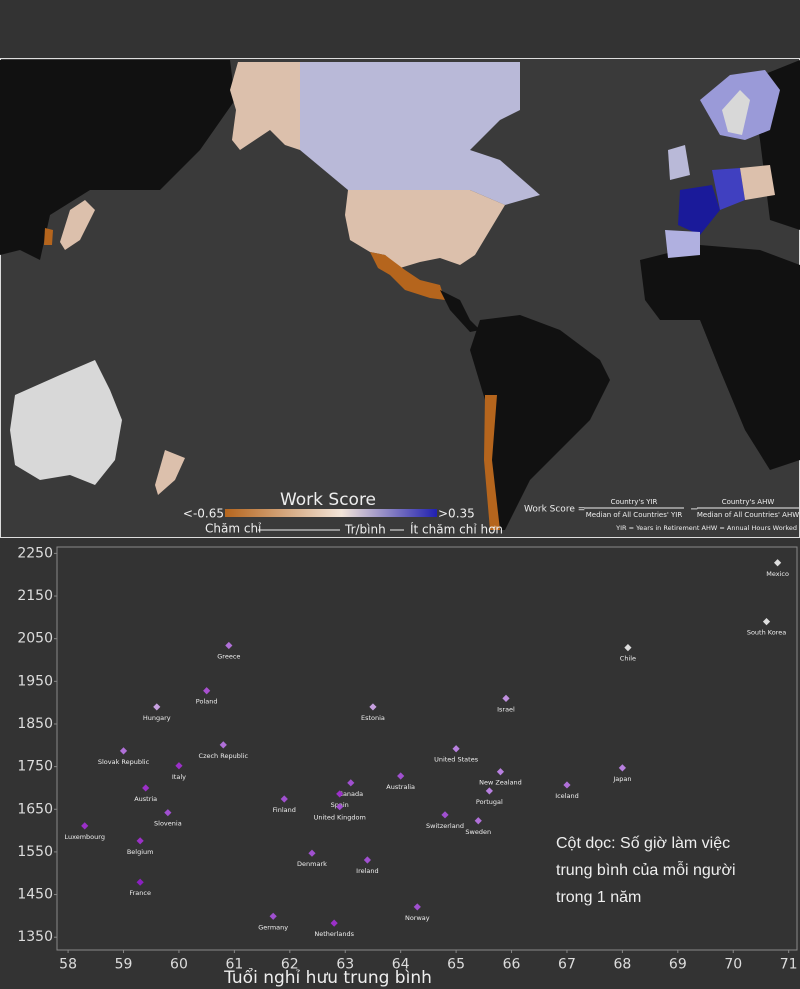 The image size is (800, 989). Describe the element at coordinates (157, 718) in the screenshot. I see `point-label: Hungary` at that location.